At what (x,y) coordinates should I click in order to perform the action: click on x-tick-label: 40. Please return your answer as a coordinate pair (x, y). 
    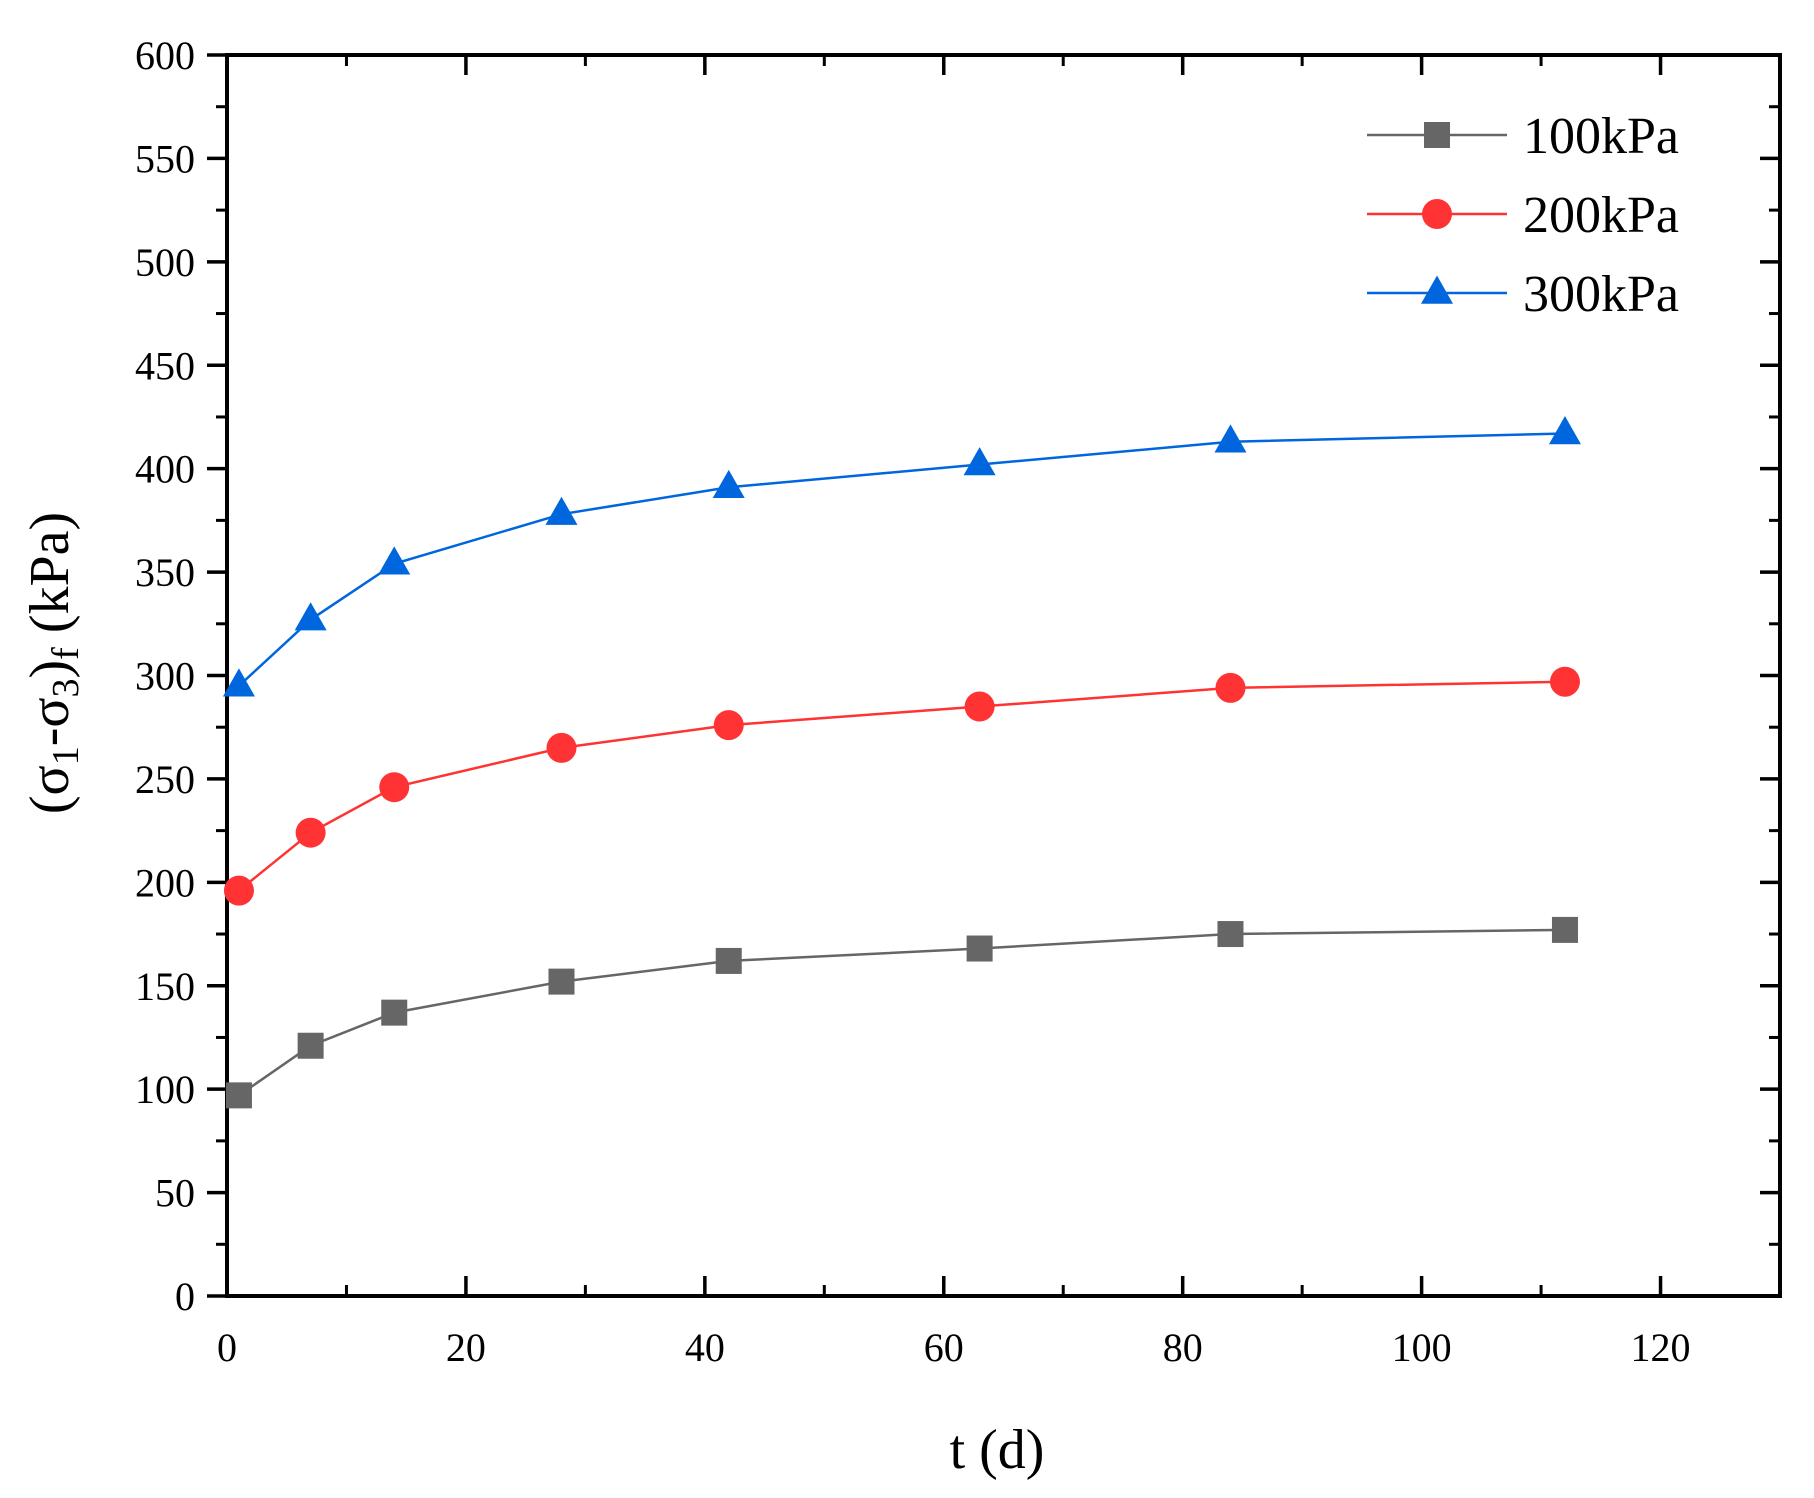
    Looking at the image, I should click on (705, 1347).